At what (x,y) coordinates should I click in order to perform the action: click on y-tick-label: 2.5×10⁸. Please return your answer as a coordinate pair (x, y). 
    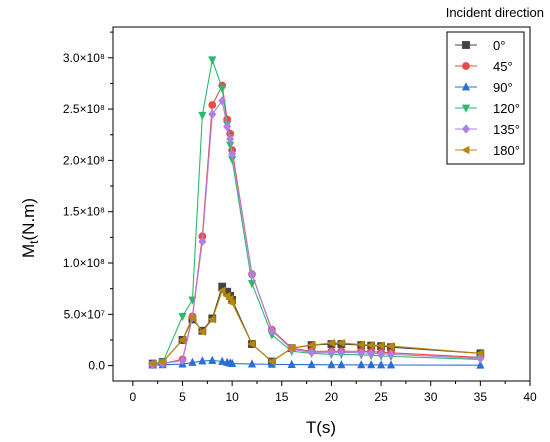
    Looking at the image, I should click on (84, 109).